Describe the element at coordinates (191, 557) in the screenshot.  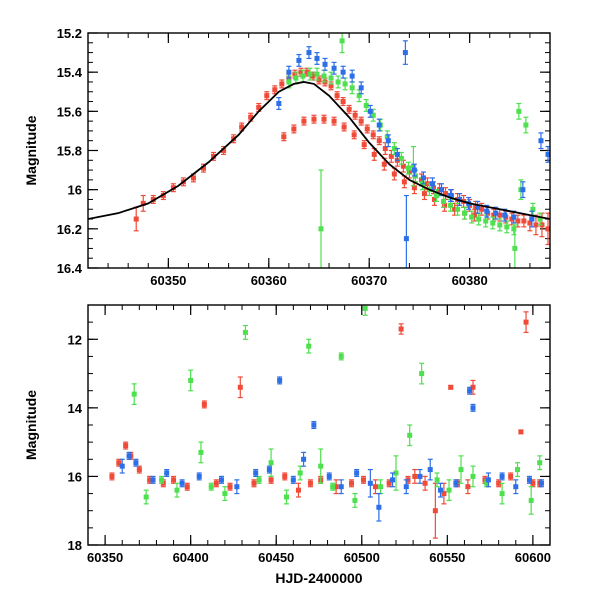
I see `x-tick-label: 60400` at that location.